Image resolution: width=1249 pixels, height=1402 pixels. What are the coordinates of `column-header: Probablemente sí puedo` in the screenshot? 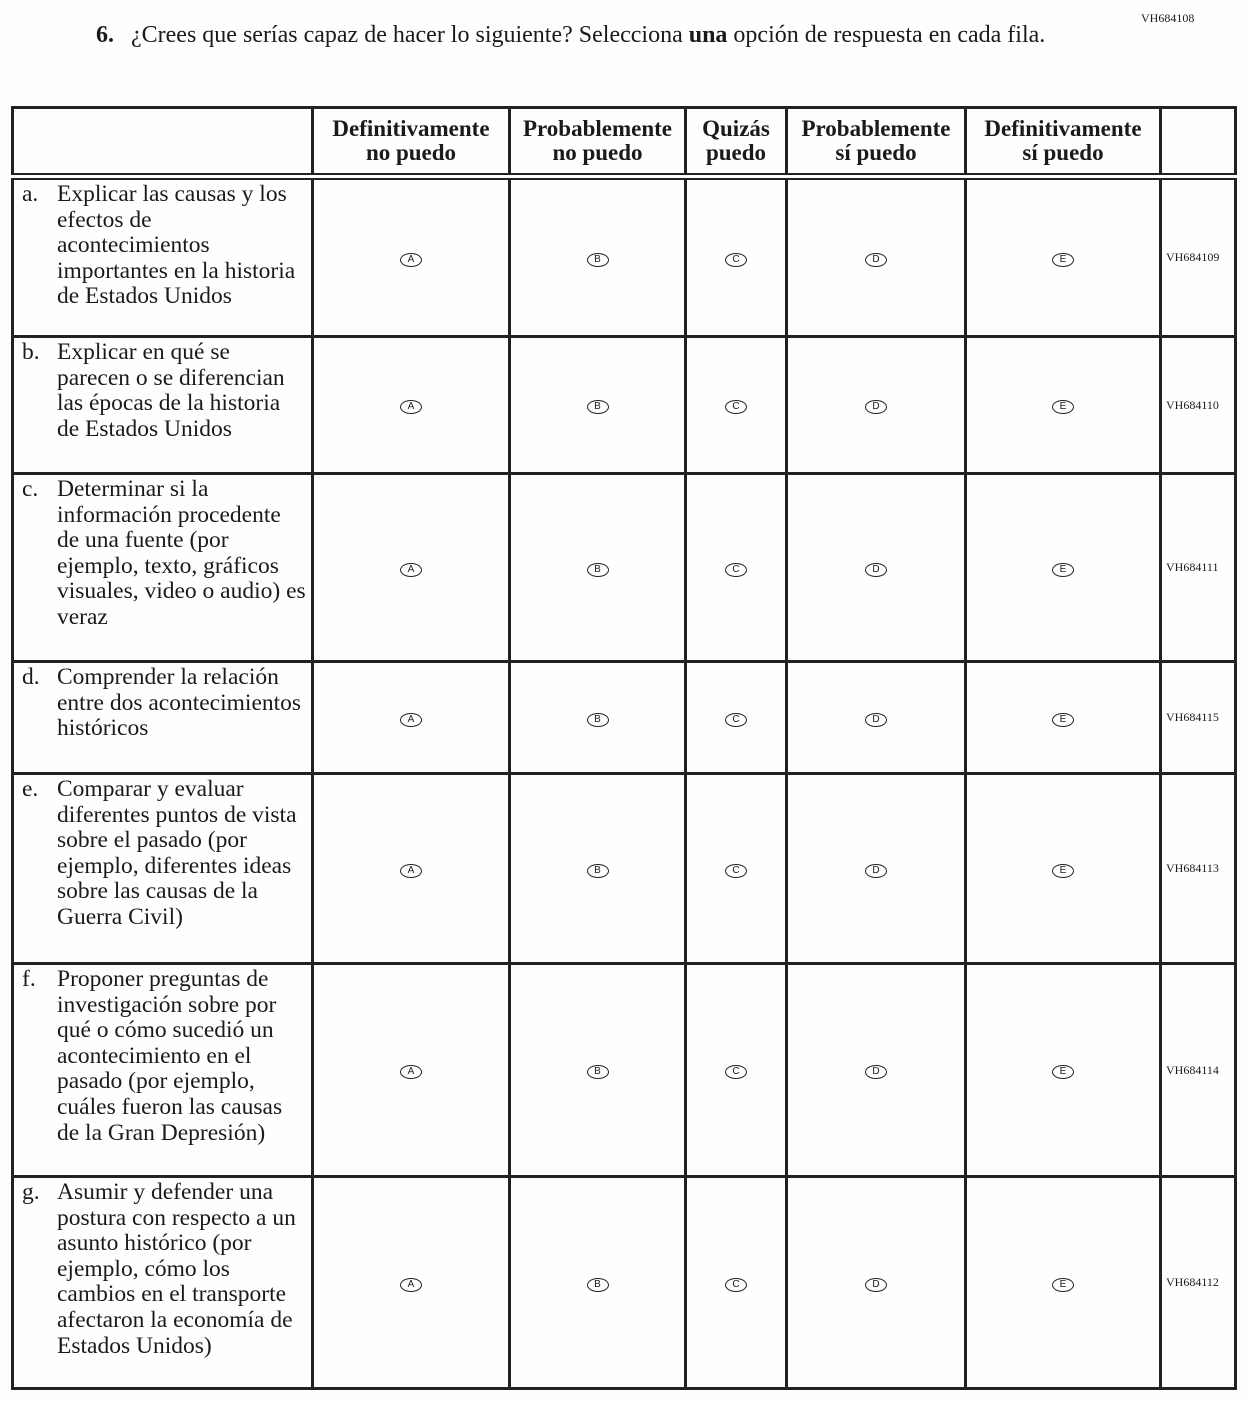 It's located at (876, 143).